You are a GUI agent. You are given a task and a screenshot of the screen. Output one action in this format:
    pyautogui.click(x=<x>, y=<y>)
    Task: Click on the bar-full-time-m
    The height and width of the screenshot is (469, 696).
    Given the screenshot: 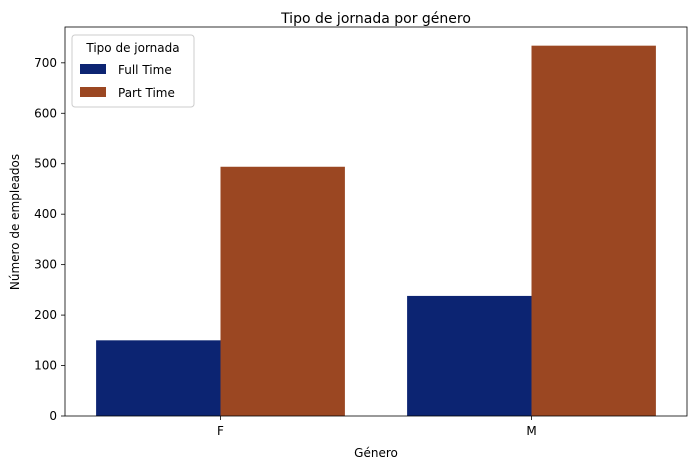 What is the action you would take?
    pyautogui.click(x=469, y=355)
    